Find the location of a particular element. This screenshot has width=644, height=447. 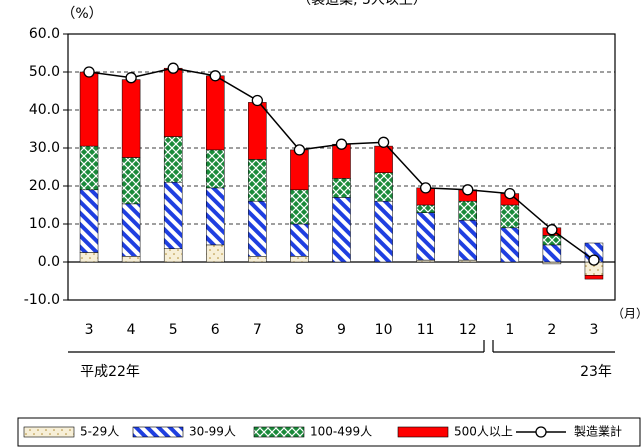

y-axis-label: （%） is located at coordinates (81, 14).